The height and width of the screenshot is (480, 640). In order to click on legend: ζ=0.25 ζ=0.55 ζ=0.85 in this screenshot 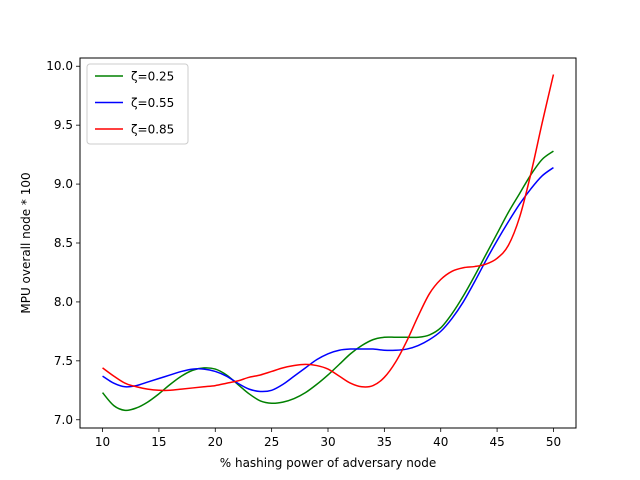, I will do `click(137, 104)`.